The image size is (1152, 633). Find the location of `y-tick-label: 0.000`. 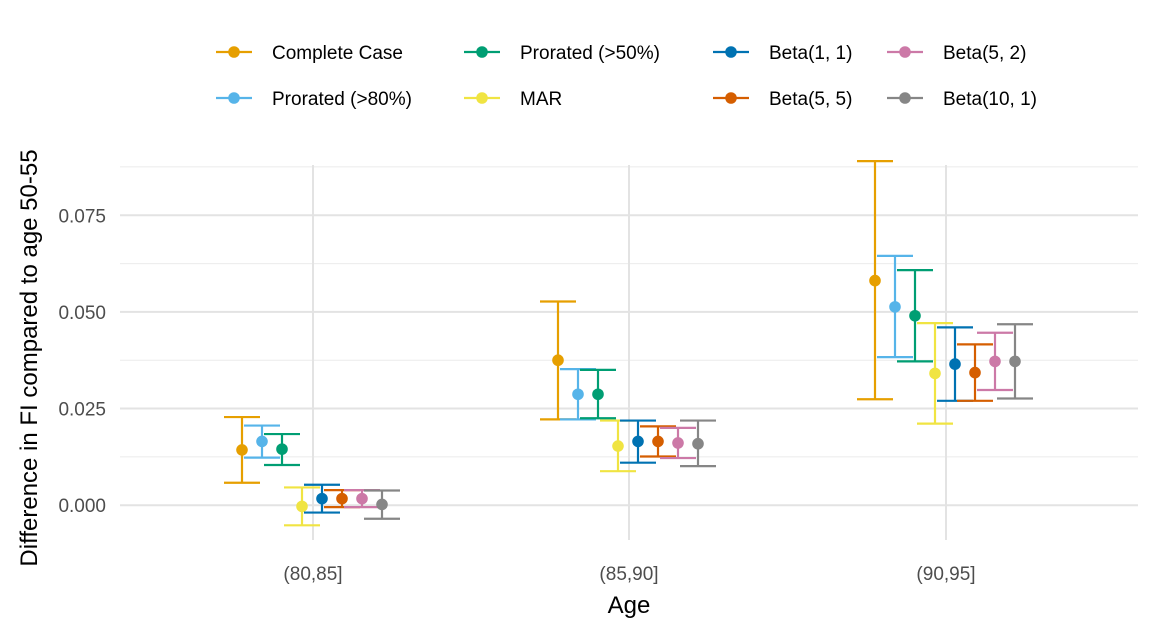

y-tick-label: 0.000 is located at coordinates (82, 506).